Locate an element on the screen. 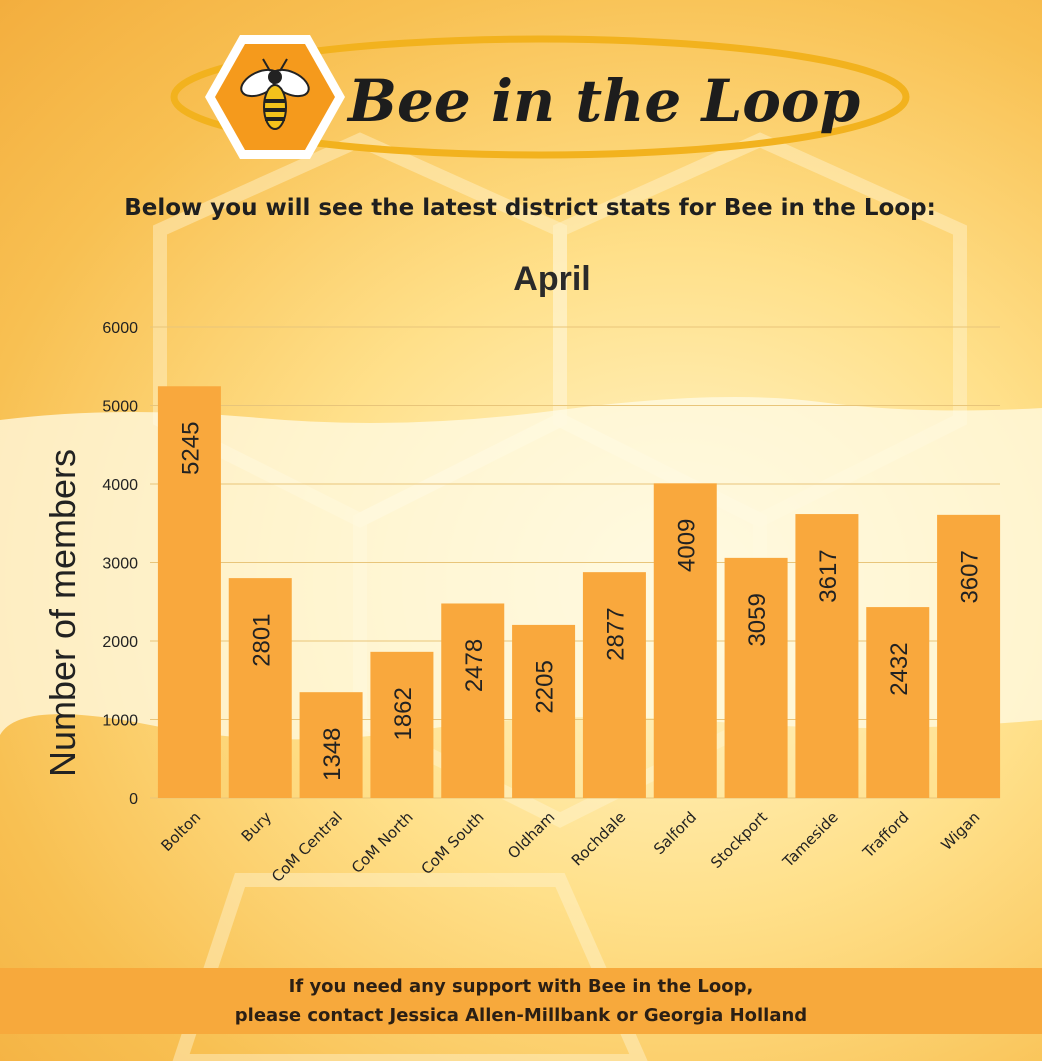 The width and height of the screenshot is (1042, 1061). logo: Bee in the Loop is located at coordinates (540, 95).